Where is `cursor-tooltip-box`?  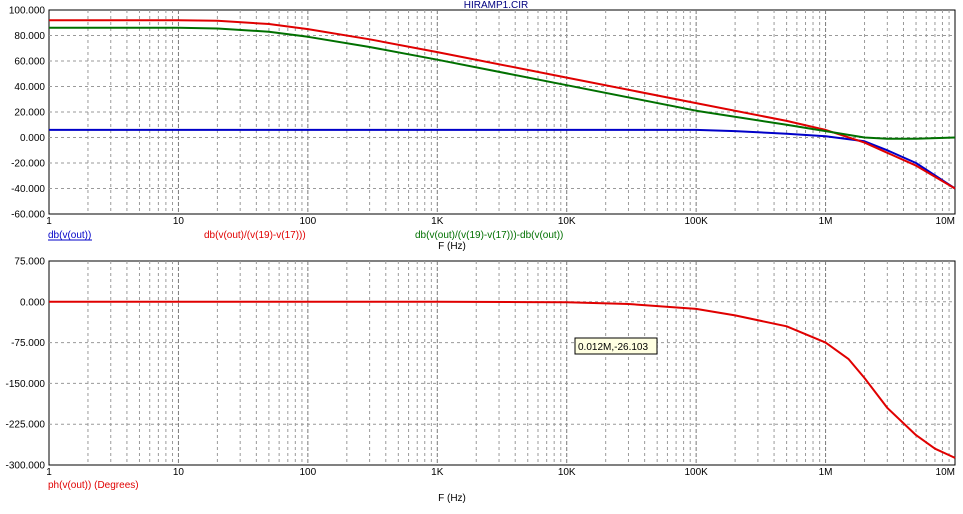 cursor-tooltip-box is located at coordinates (616, 346).